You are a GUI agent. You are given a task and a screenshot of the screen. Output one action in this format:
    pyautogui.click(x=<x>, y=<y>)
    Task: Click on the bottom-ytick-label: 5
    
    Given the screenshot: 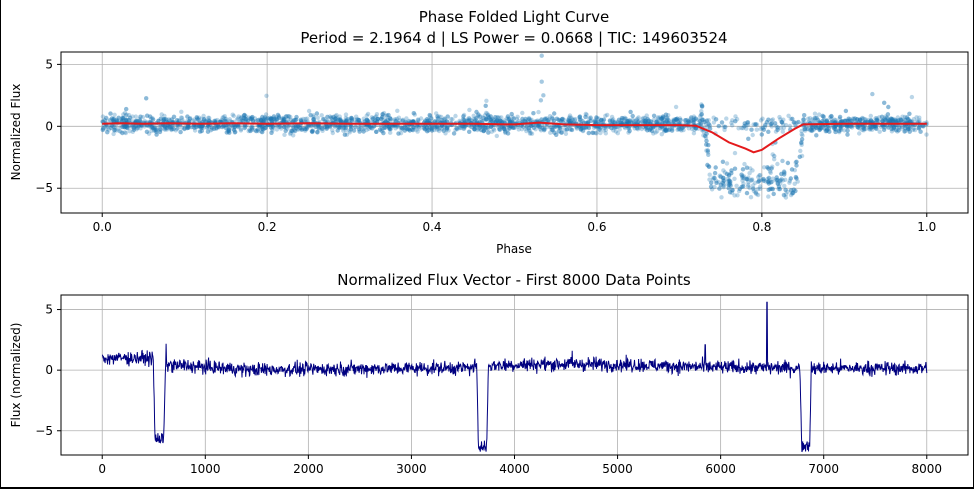 What is the action you would take?
    pyautogui.click(x=49, y=310)
    